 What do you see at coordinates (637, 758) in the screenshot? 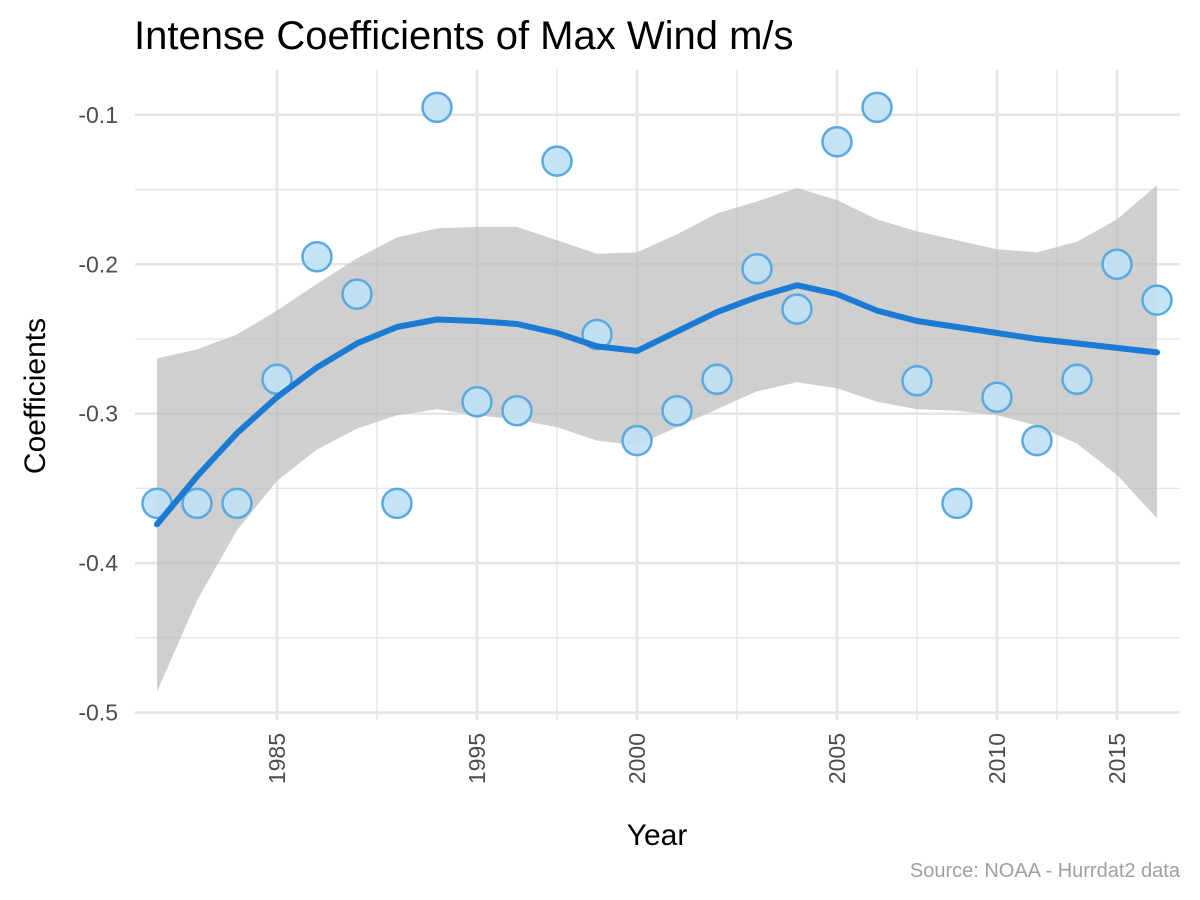
I see `x-tick-label: 2000` at bounding box center [637, 758].